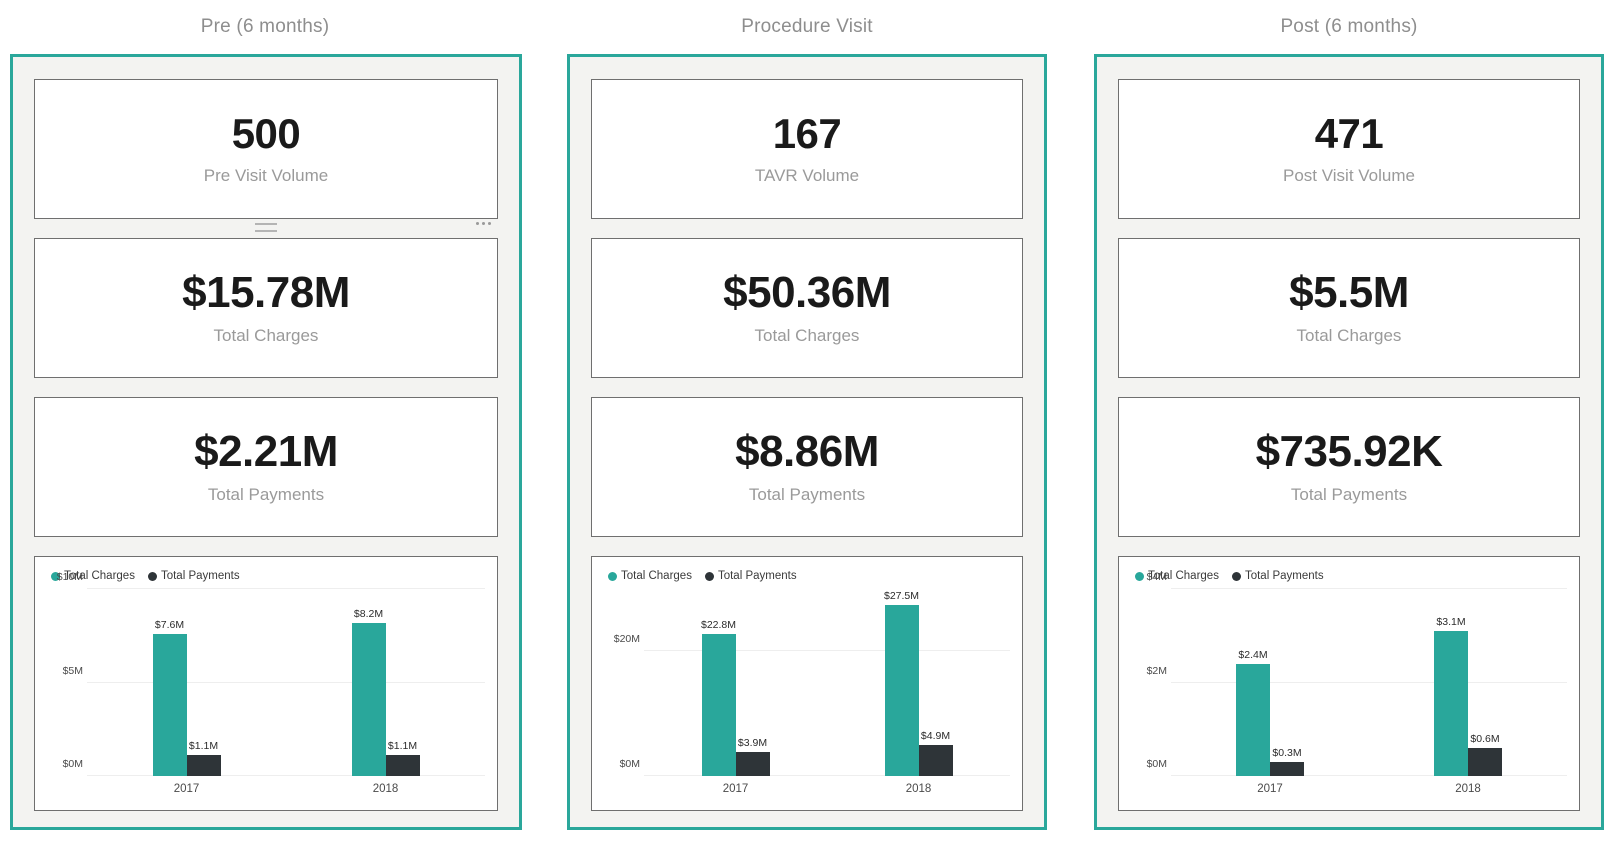 The width and height of the screenshot is (1614, 852). Describe the element at coordinates (1270, 789) in the screenshot. I see `x-axis-tick-label: 2017` at that location.